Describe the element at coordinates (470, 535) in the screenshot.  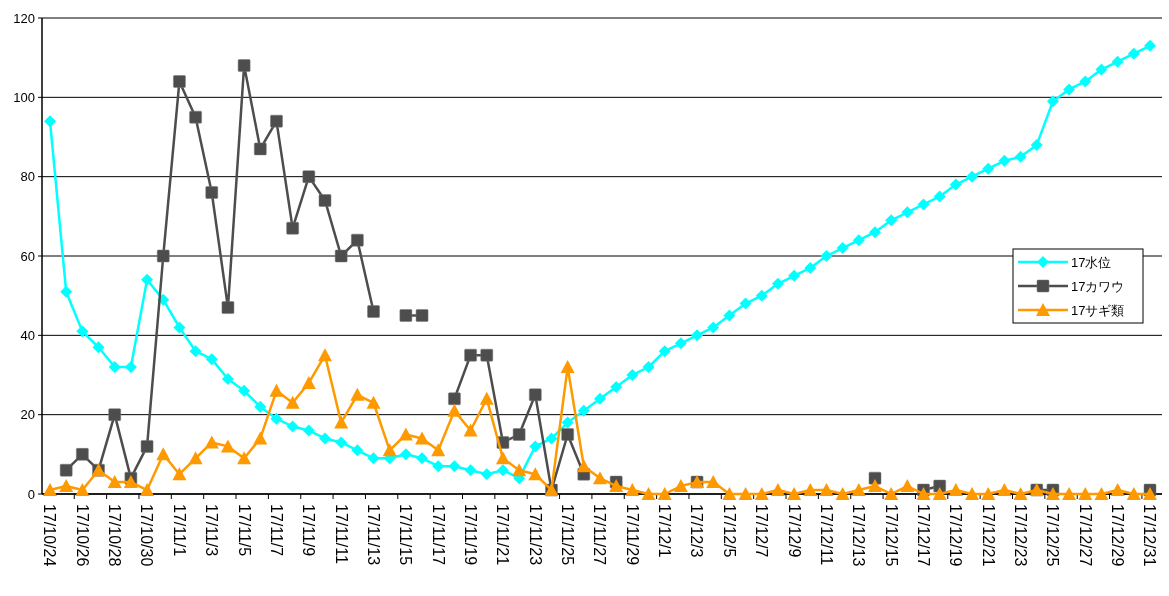
I see `x-tick-label: 17/11/19` at that location.